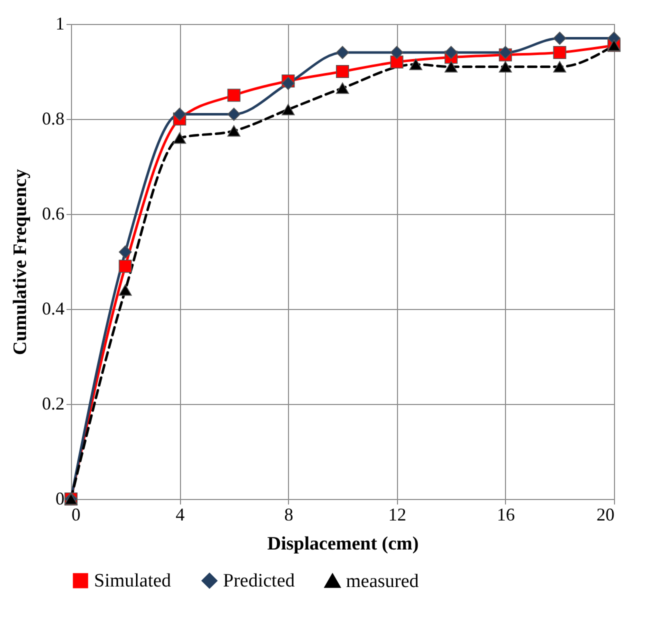 The height and width of the screenshot is (628, 671). What do you see at coordinates (397, 514) in the screenshot?
I see `x-tick-label: 12` at bounding box center [397, 514].